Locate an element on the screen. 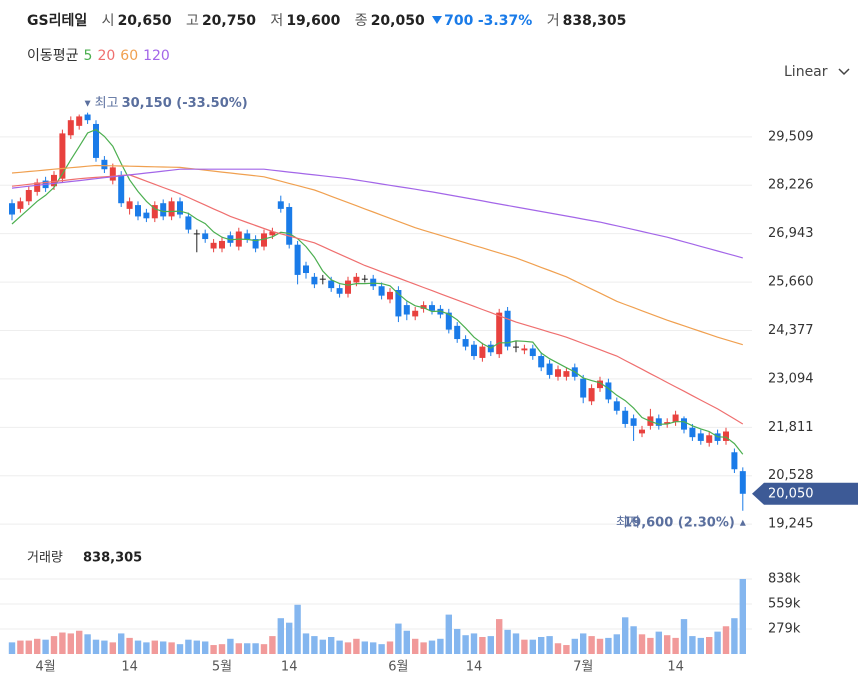 The width and height of the screenshot is (858, 687). x-tick-label: 5월 is located at coordinates (222, 667).